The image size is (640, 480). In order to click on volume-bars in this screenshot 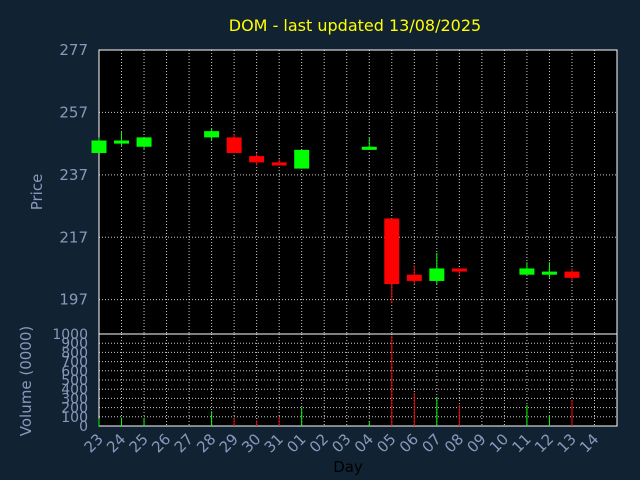, I will do `click(335, 380)`.